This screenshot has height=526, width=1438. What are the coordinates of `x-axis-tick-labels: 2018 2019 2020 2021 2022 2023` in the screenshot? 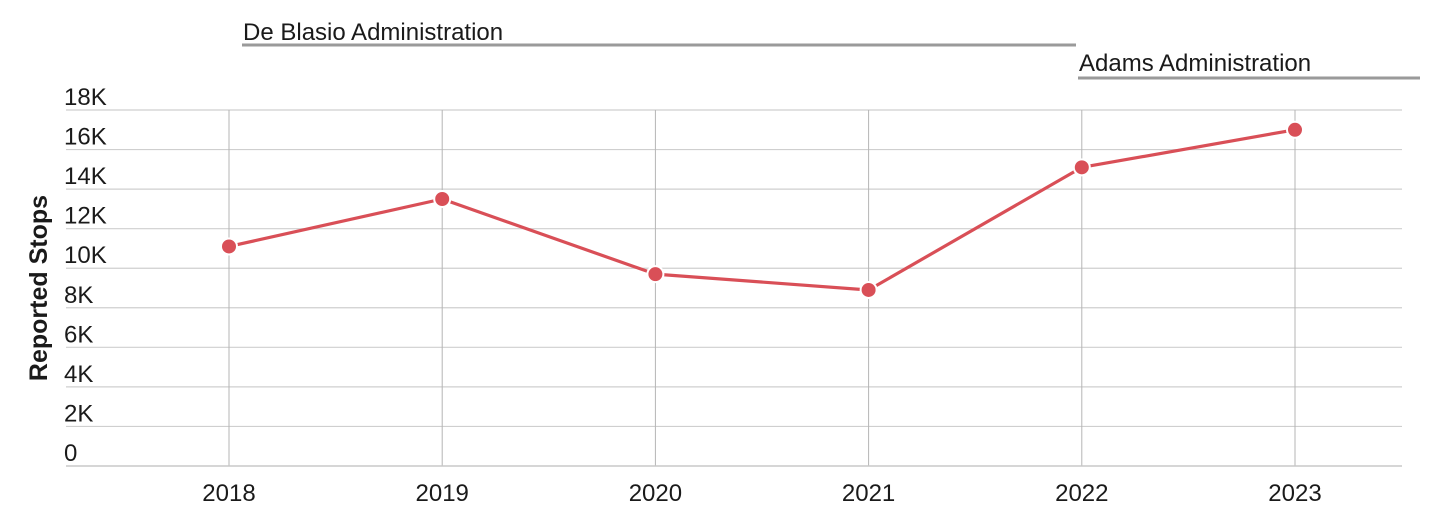 It's located at (761, 493).